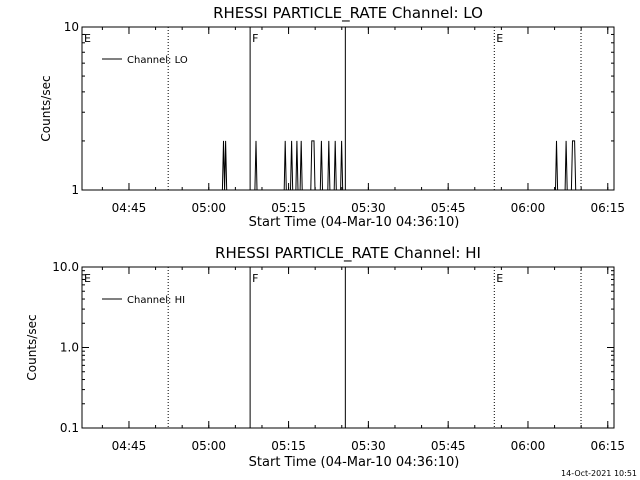 The width and height of the screenshot is (640, 480). Describe the element at coordinates (157, 60) in the screenshot. I see `legend-entry: Channel: LO` at that location.